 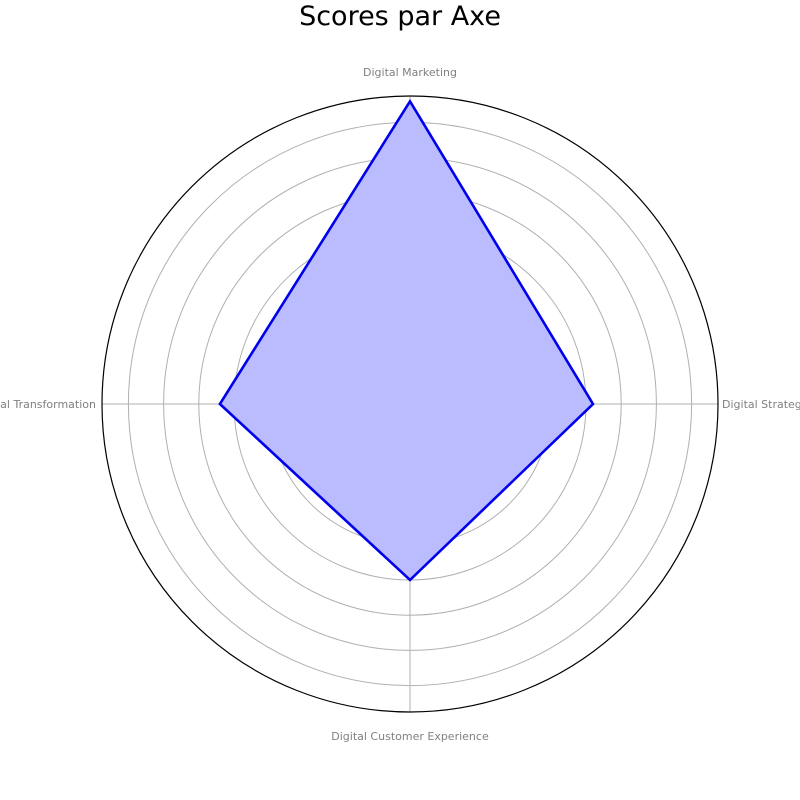 What do you see at coordinates (410, 736) in the screenshot?
I see `axis-label: Digital Customer Experience` at bounding box center [410, 736].